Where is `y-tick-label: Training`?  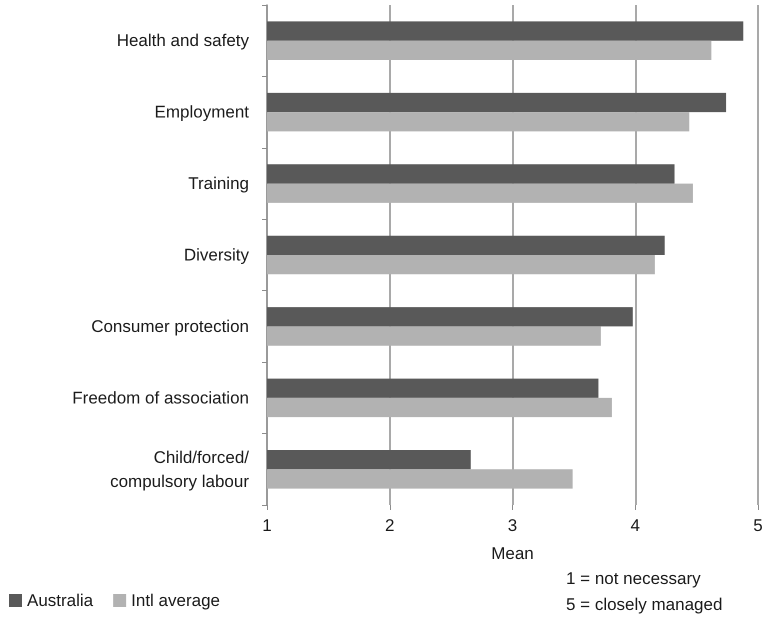 y-tick-label: Training is located at coordinates (218, 184).